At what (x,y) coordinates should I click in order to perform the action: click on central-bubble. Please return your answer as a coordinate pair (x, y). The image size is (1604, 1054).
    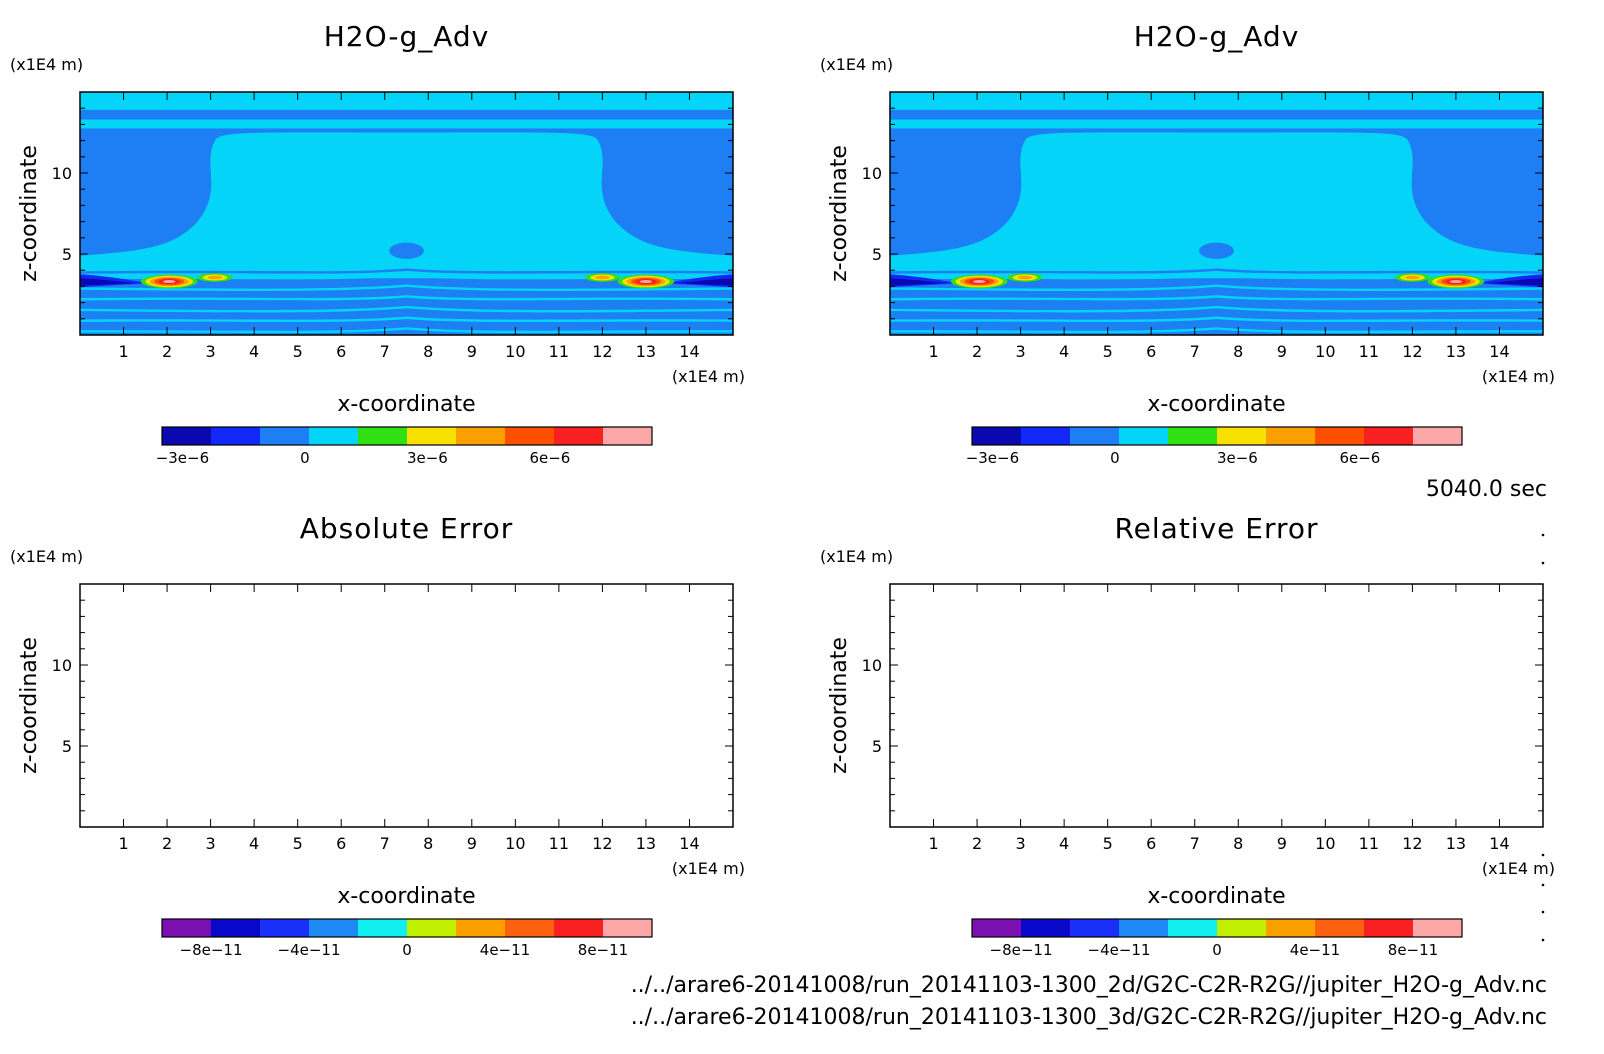
    Looking at the image, I should click on (1216, 250).